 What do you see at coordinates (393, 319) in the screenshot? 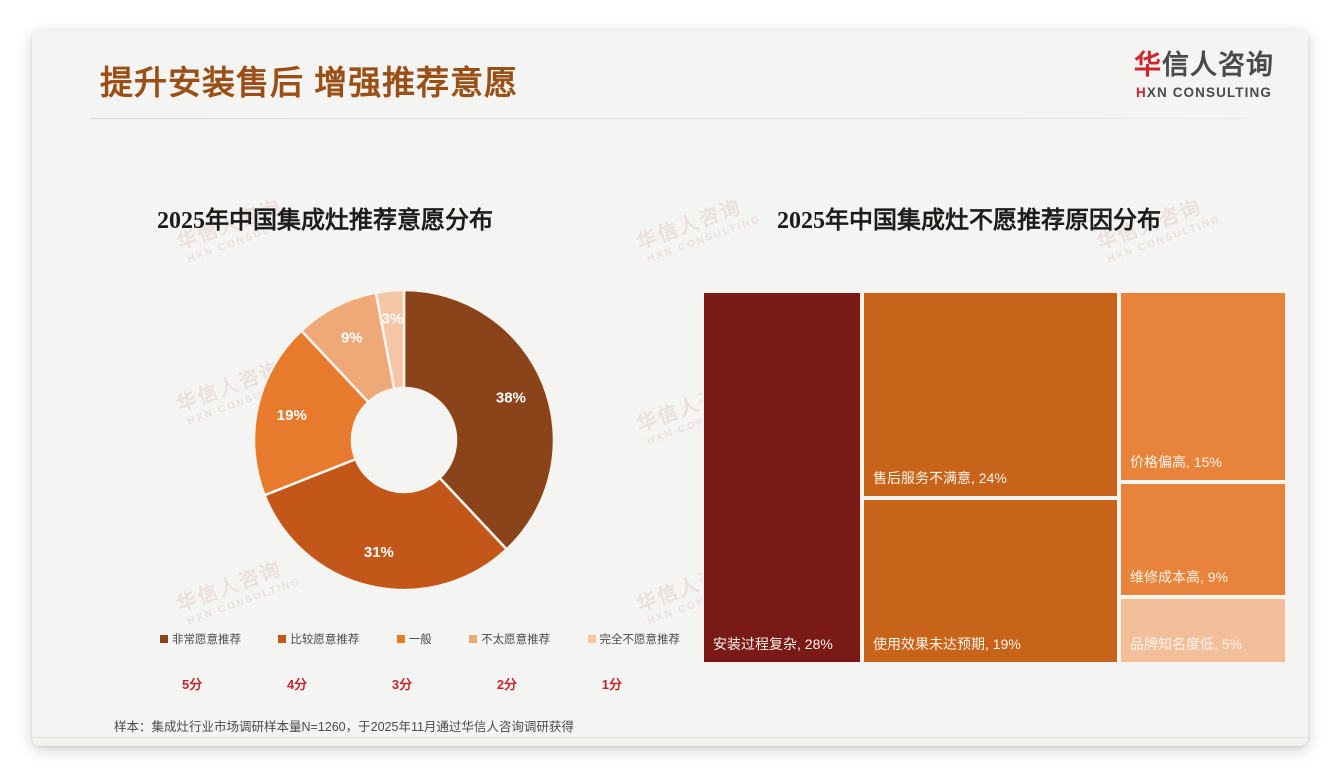
I see `donut-slice-label: 3%` at bounding box center [393, 319].